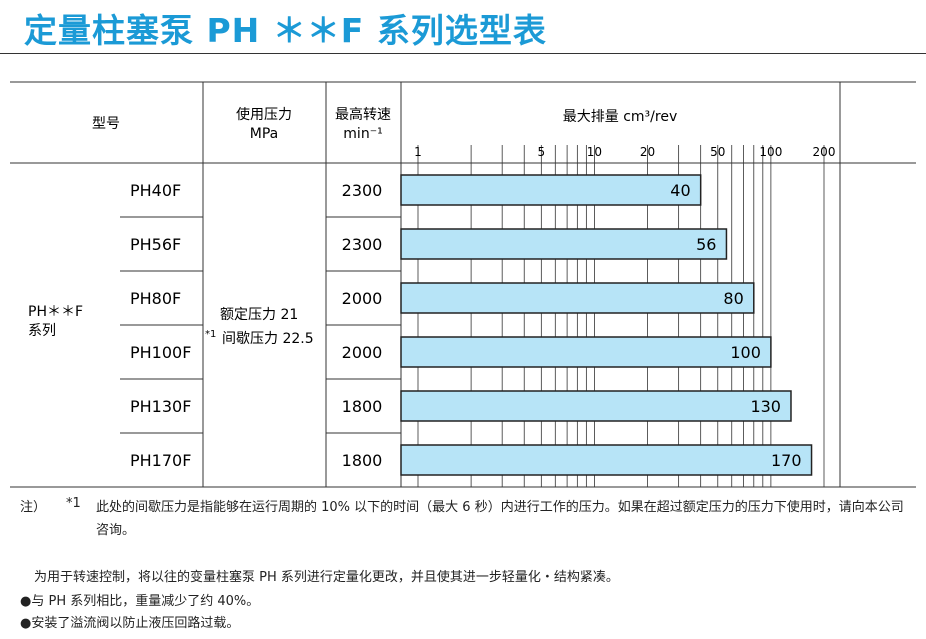  Describe the element at coordinates (55, 312) in the screenshot. I see `series-label-line1: PH＊＊F` at that location.